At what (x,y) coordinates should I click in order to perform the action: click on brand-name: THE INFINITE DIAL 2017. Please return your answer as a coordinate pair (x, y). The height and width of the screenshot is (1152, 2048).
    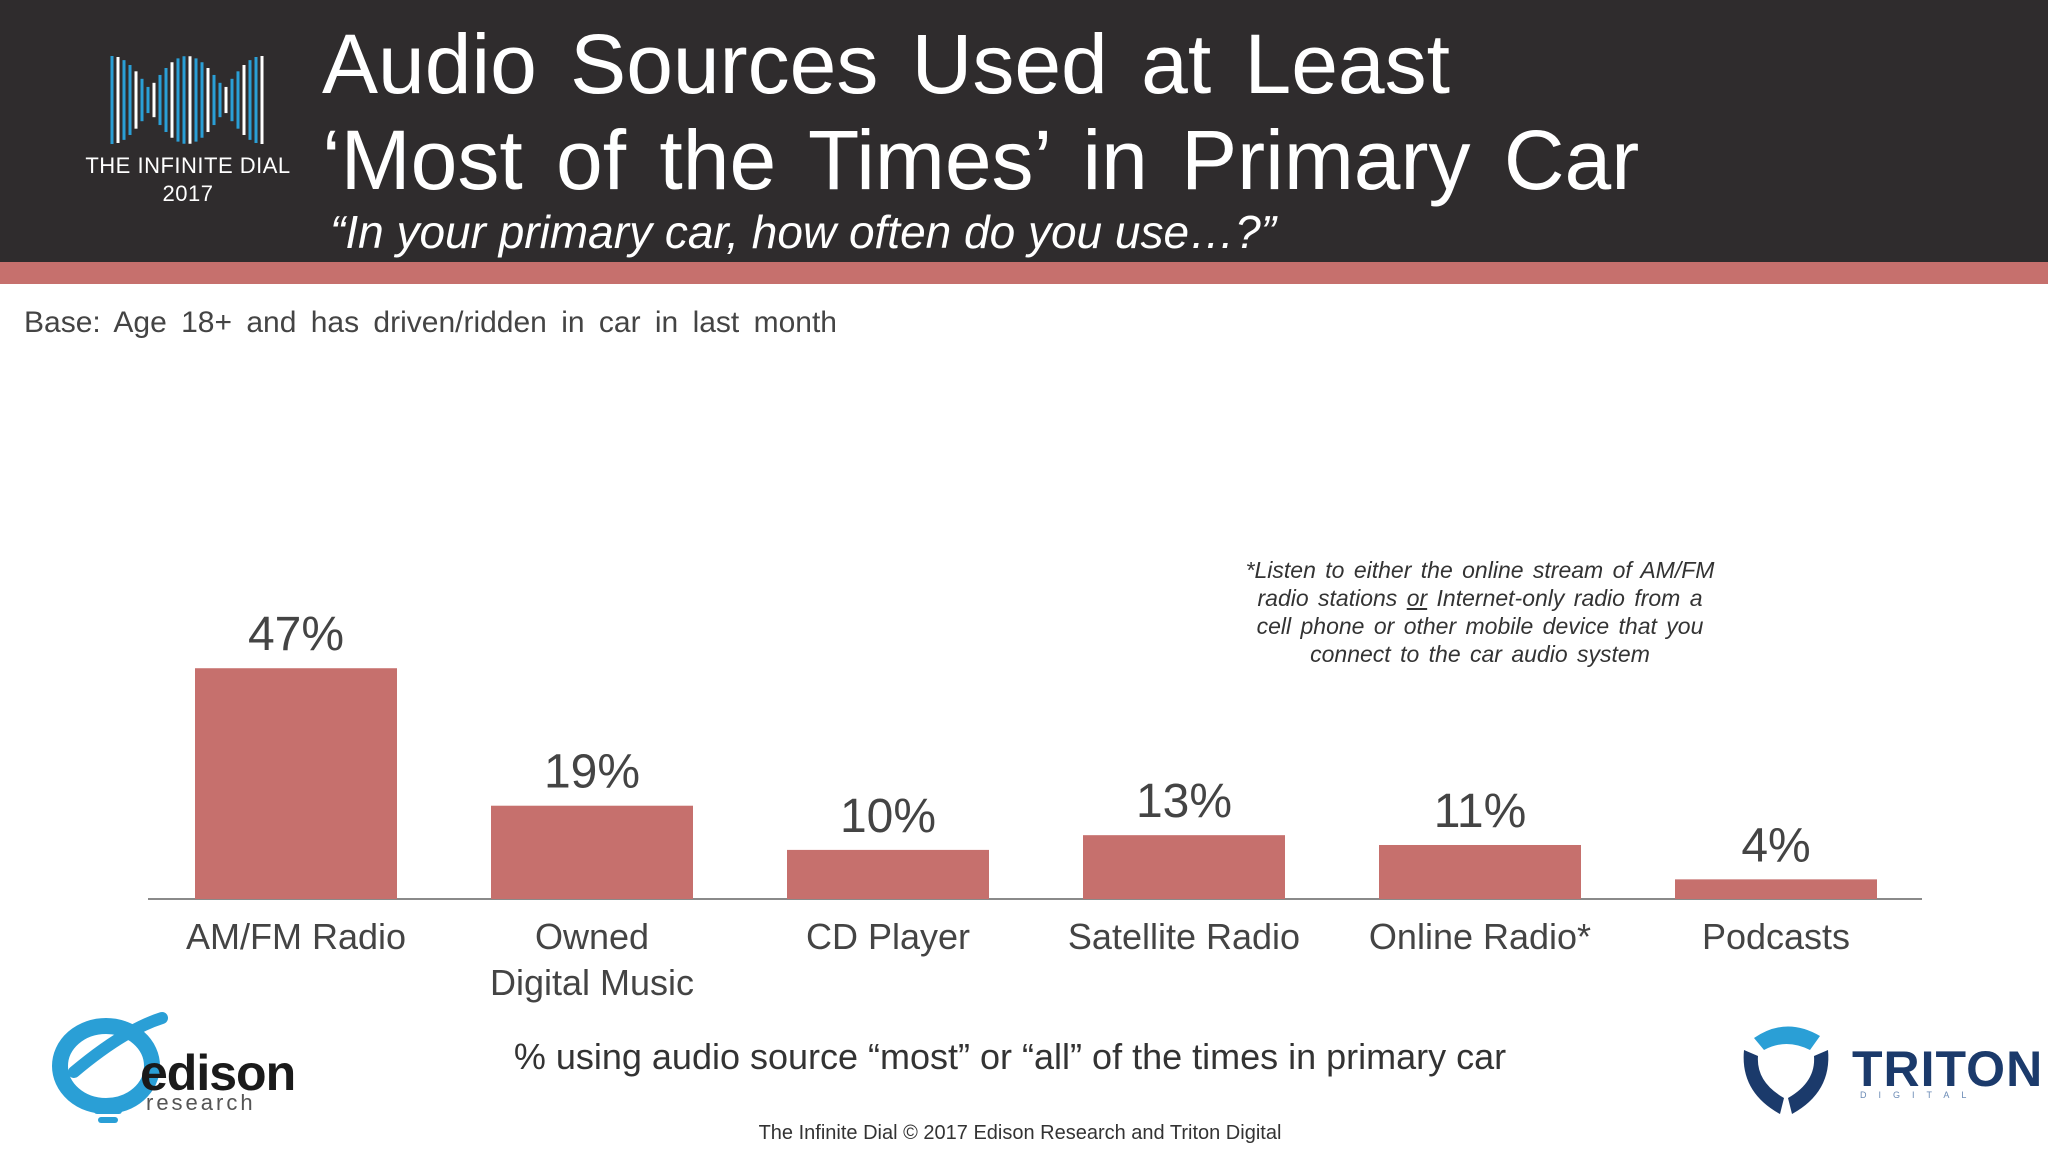
    Looking at the image, I should click on (188, 180).